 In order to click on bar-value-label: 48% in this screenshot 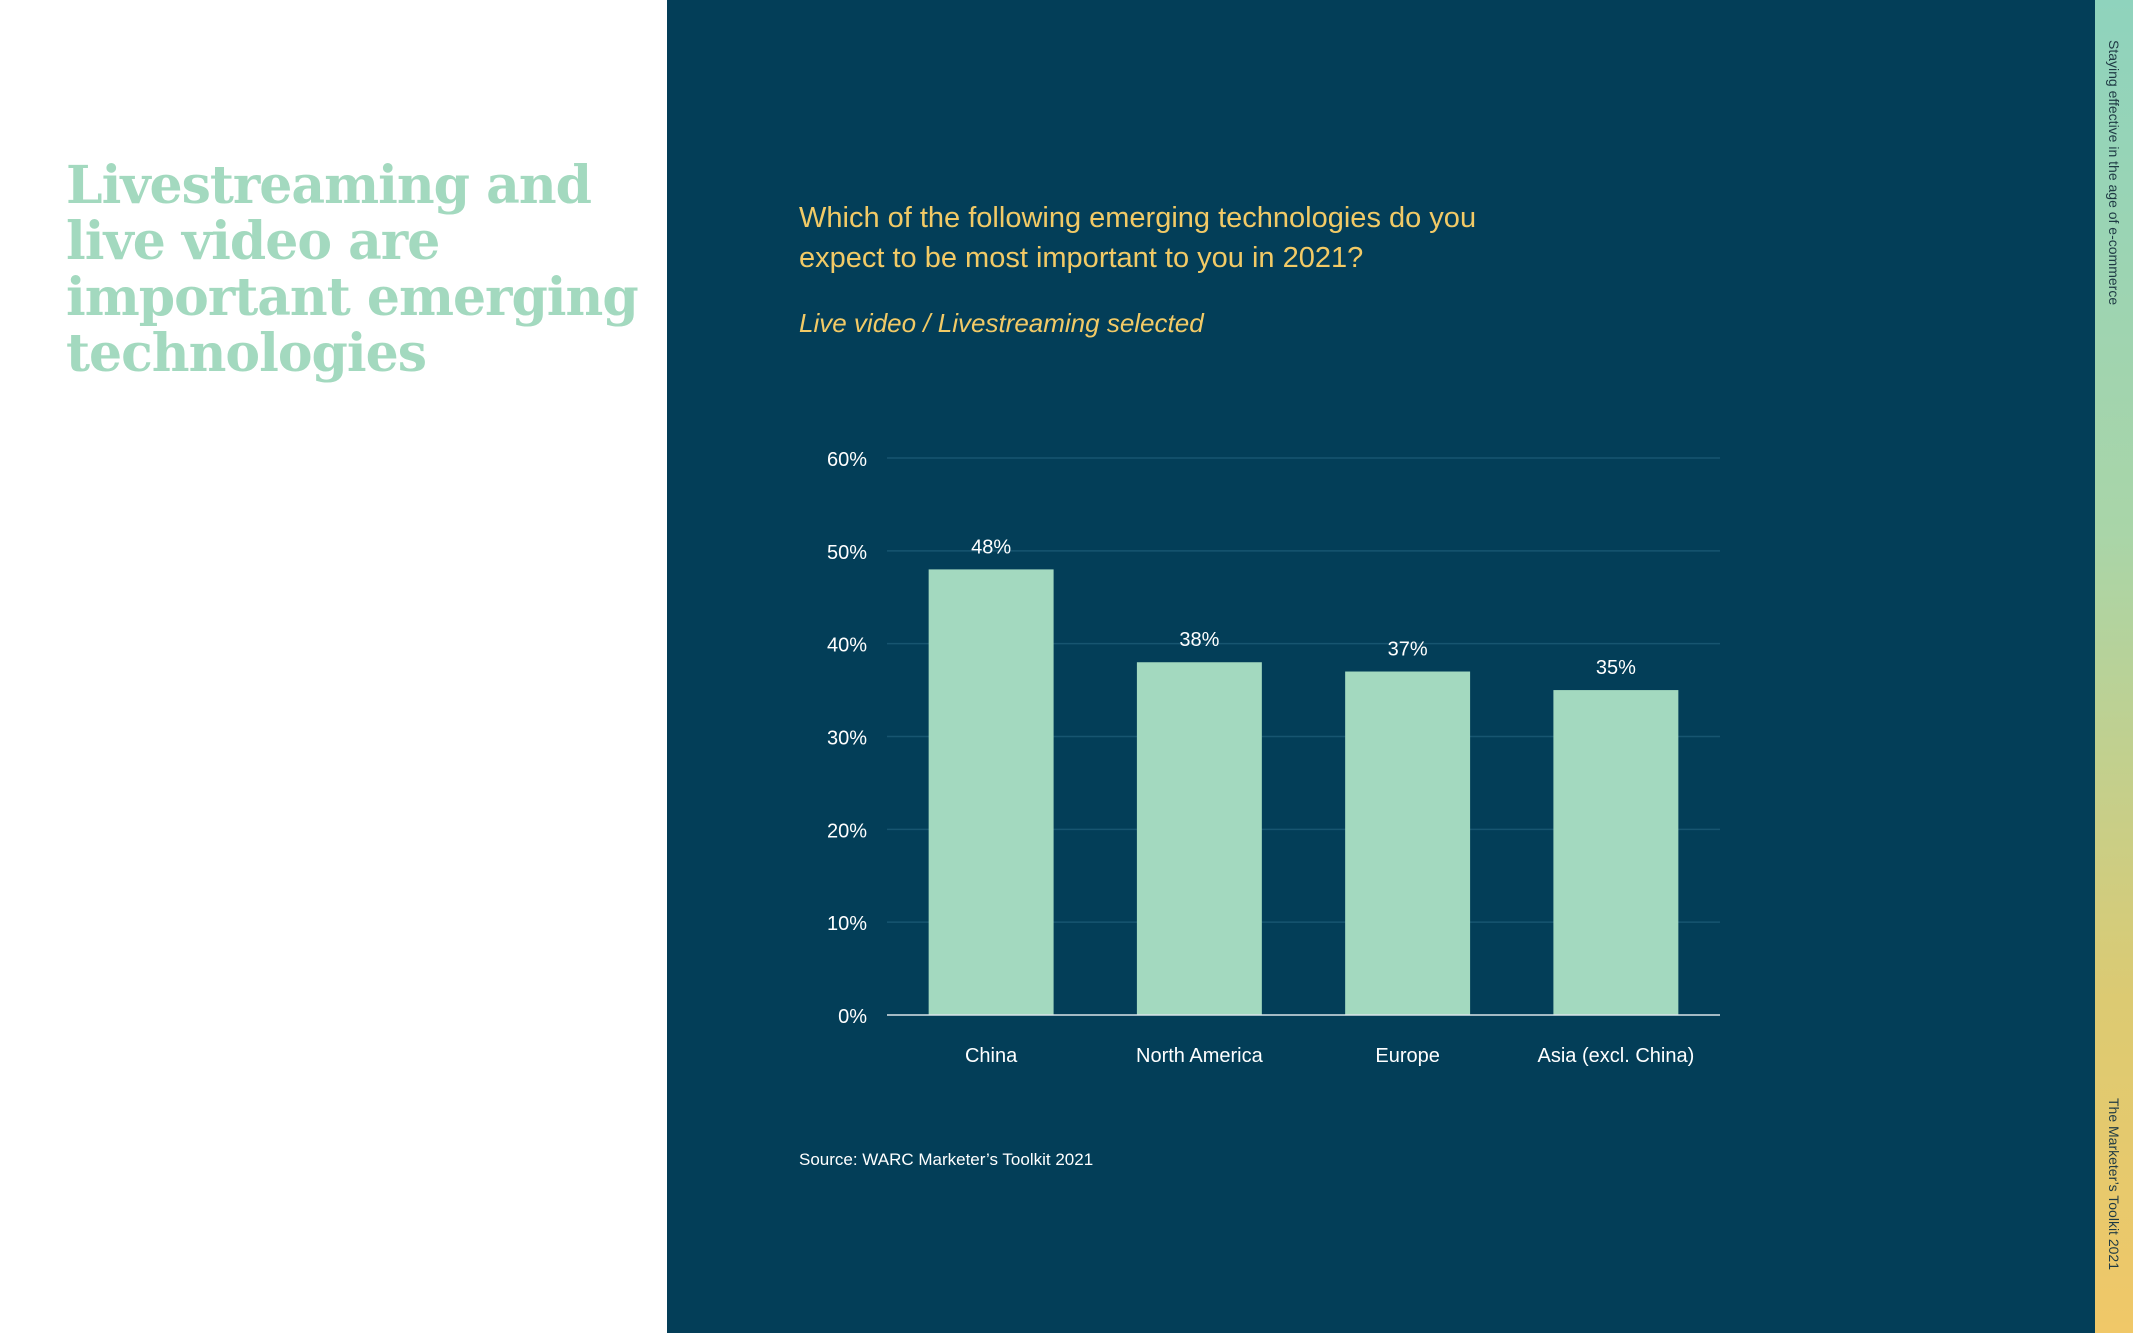, I will do `click(991, 547)`.